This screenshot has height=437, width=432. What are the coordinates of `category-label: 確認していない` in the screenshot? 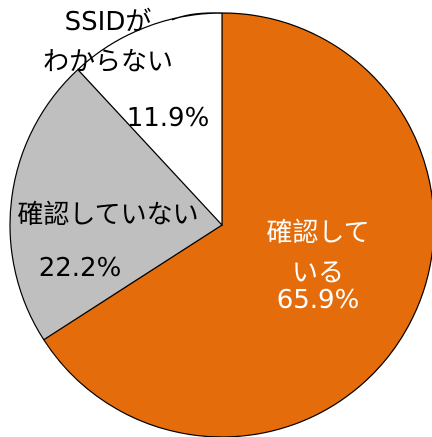 It's located at (108, 215).